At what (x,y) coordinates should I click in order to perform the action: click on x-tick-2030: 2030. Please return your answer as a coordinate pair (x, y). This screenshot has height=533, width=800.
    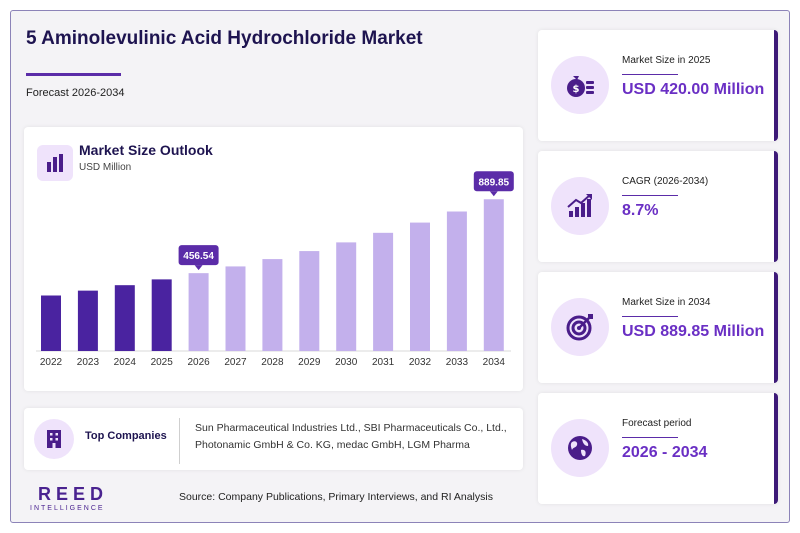
    Looking at the image, I should click on (346, 362).